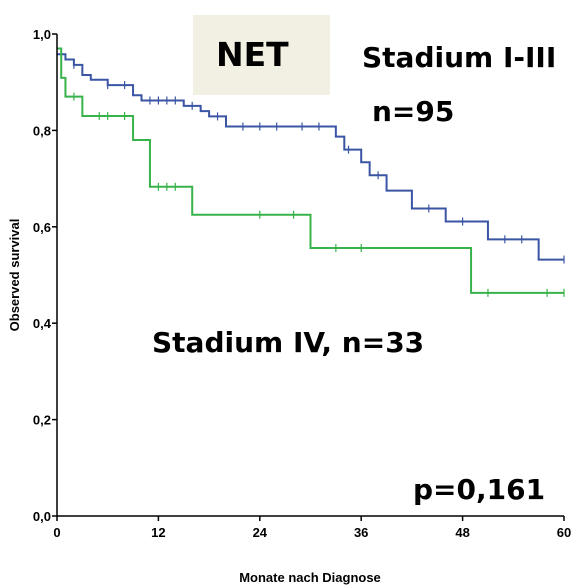  What do you see at coordinates (564, 532) in the screenshot?
I see `x-tick-label-5: 60` at bounding box center [564, 532].